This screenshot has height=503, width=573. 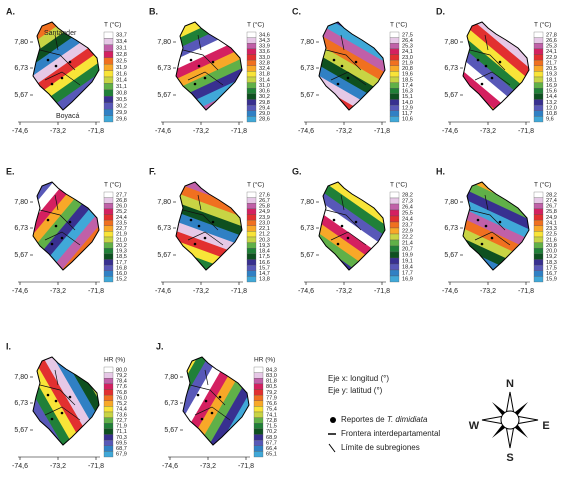 What do you see at coordinates (407, 63) in the screenshot?
I see `legend-value: 21,9` at bounding box center [407, 63].